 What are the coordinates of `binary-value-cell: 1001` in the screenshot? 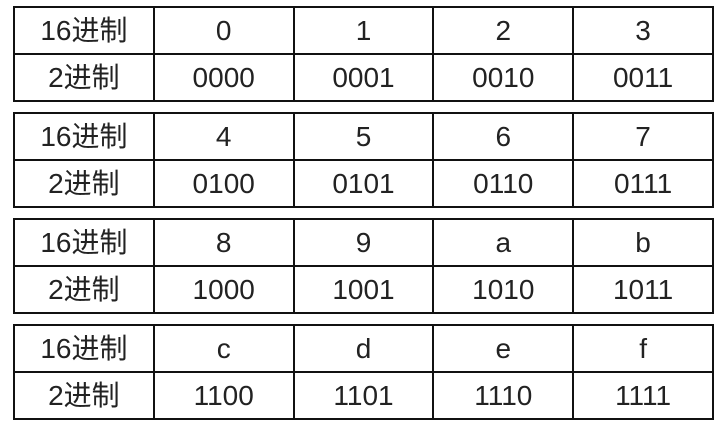 It's located at (363, 289).